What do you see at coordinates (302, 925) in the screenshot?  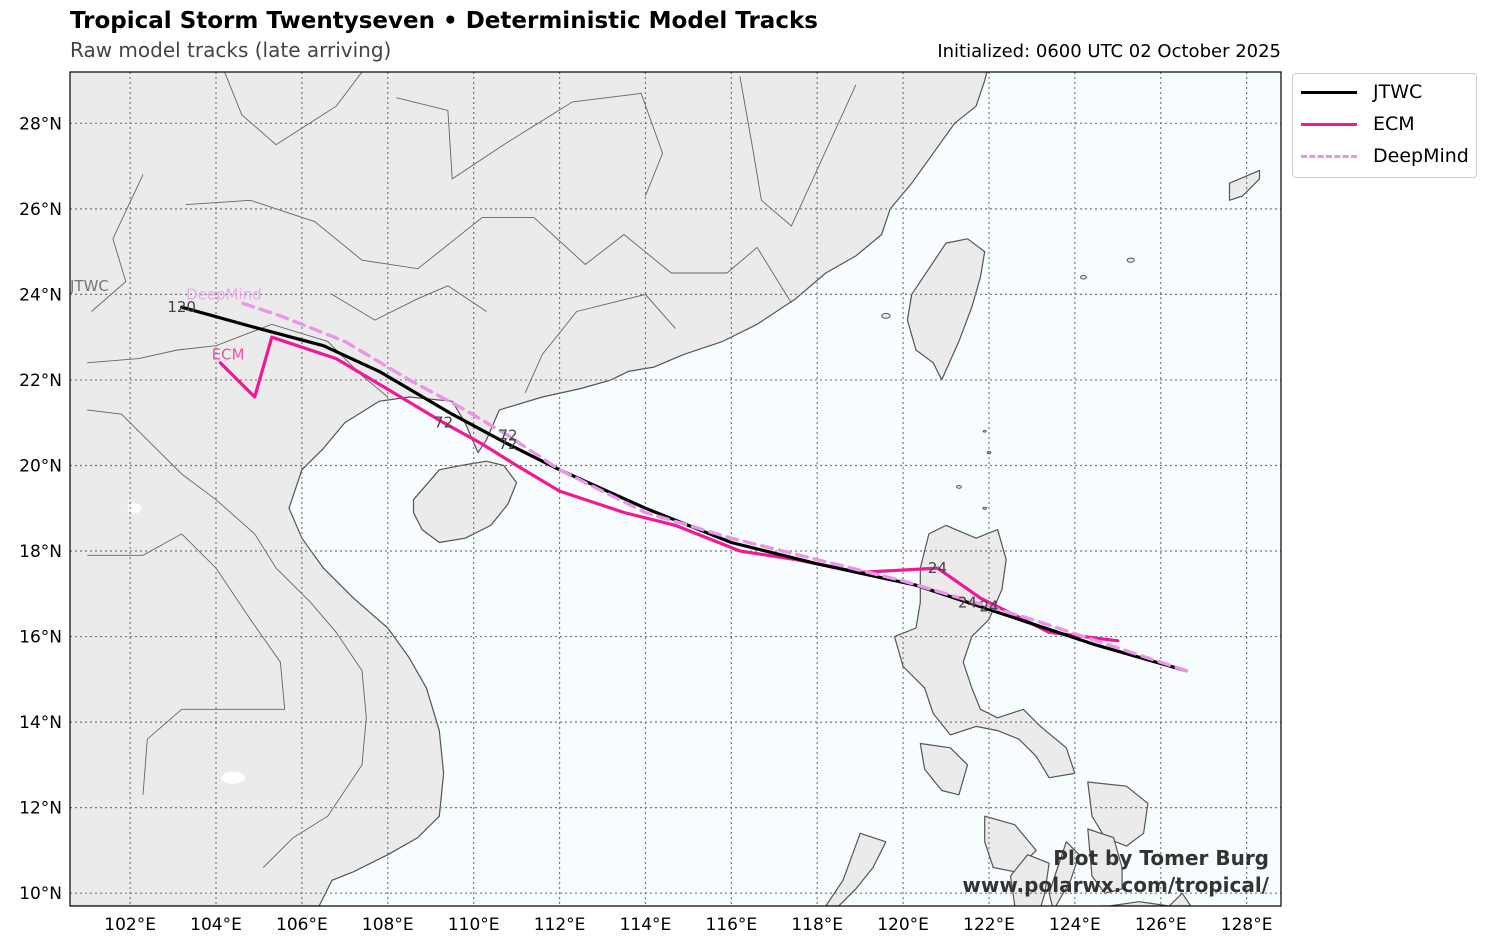 I see `x-tick-label: 106°E` at bounding box center [302, 925].